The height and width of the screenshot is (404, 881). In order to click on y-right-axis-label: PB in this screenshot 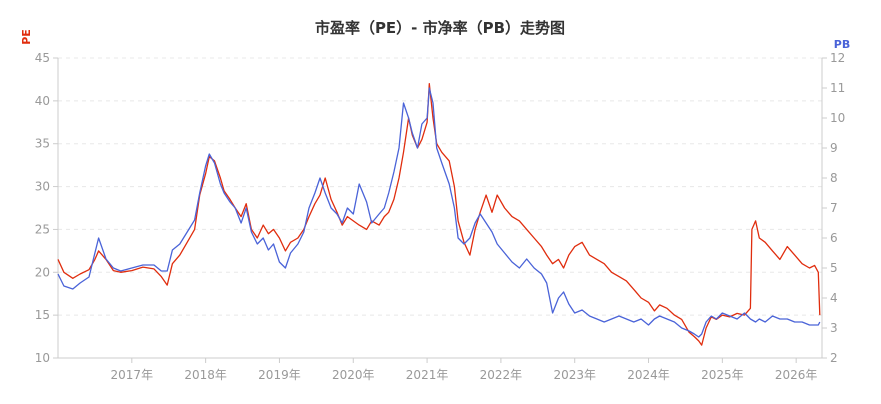, I will do `click(842, 44)`.